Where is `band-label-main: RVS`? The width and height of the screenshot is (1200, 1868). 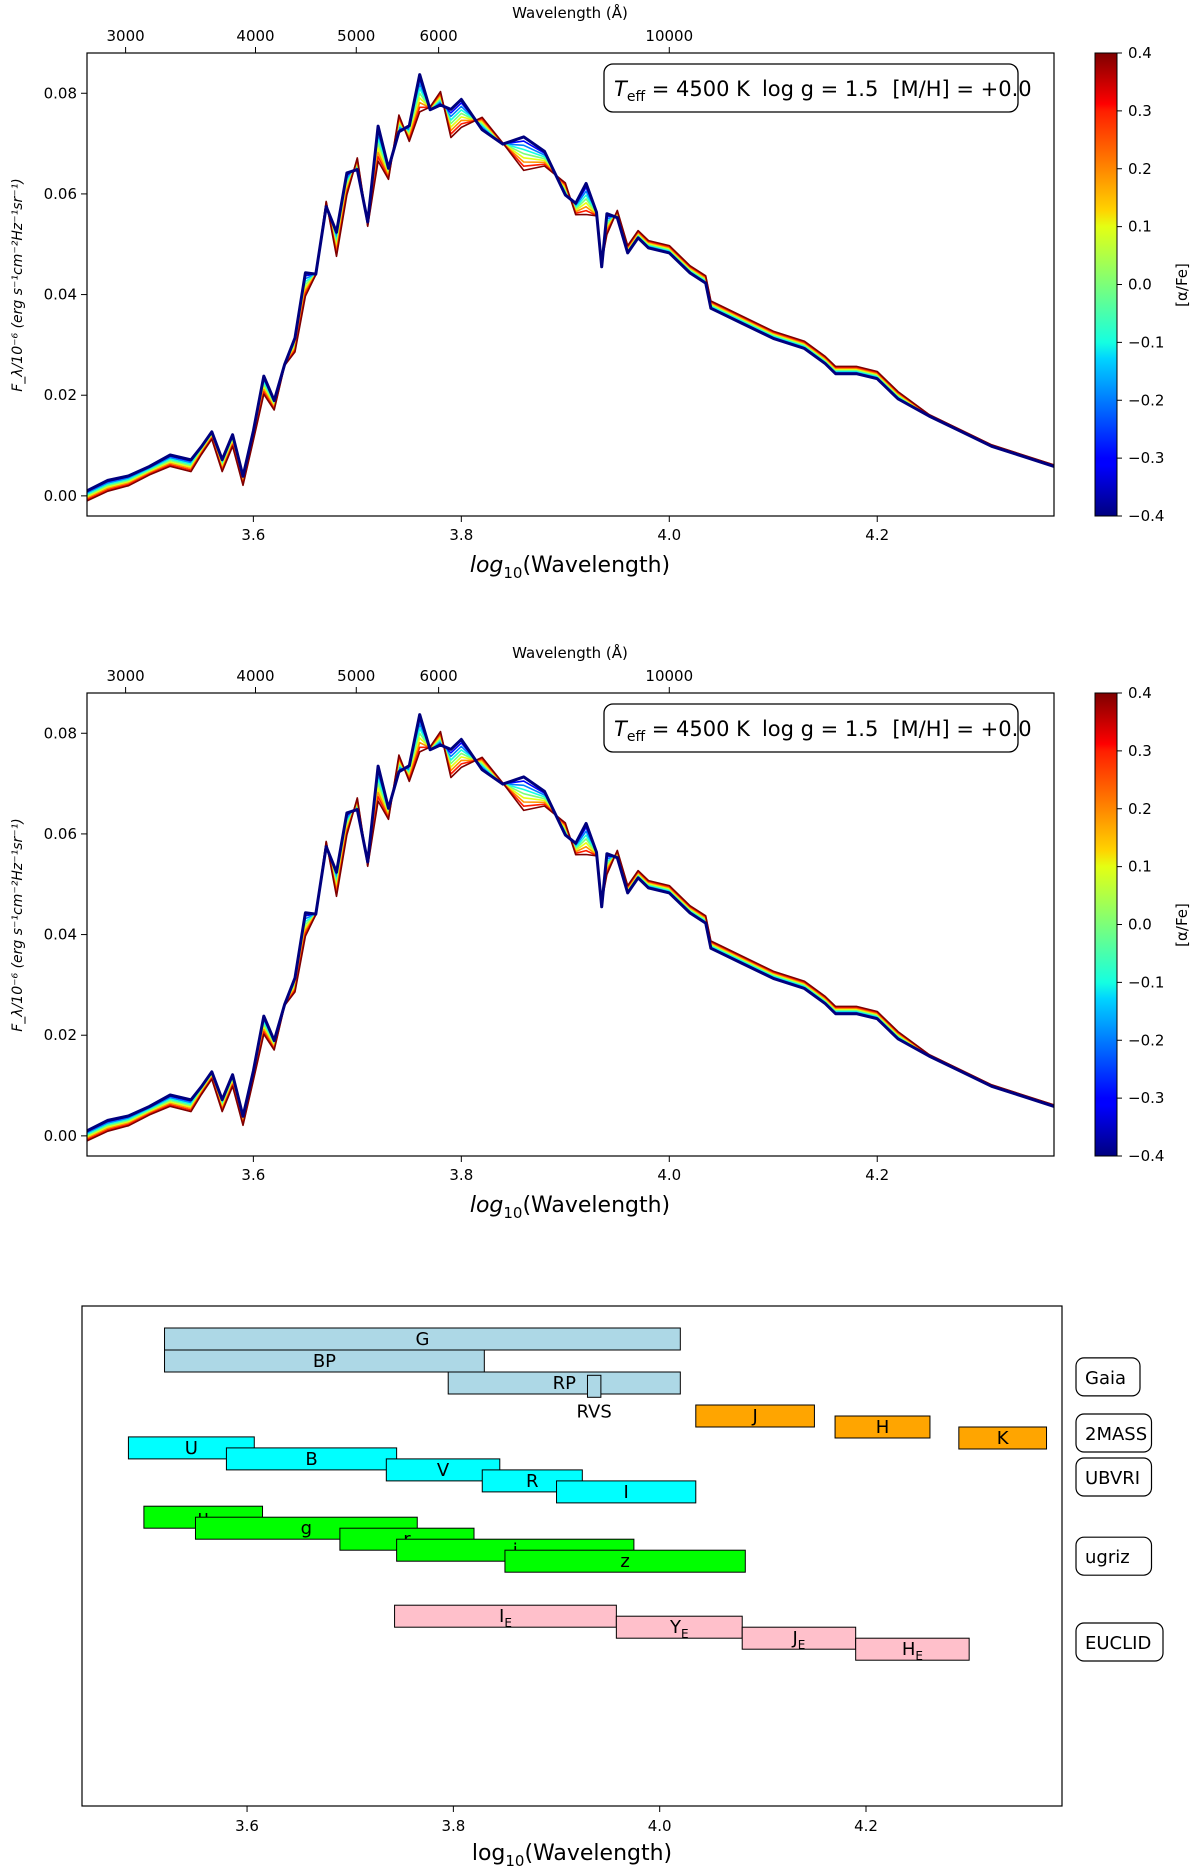 band-label-main: RVS is located at coordinates (594, 1411).